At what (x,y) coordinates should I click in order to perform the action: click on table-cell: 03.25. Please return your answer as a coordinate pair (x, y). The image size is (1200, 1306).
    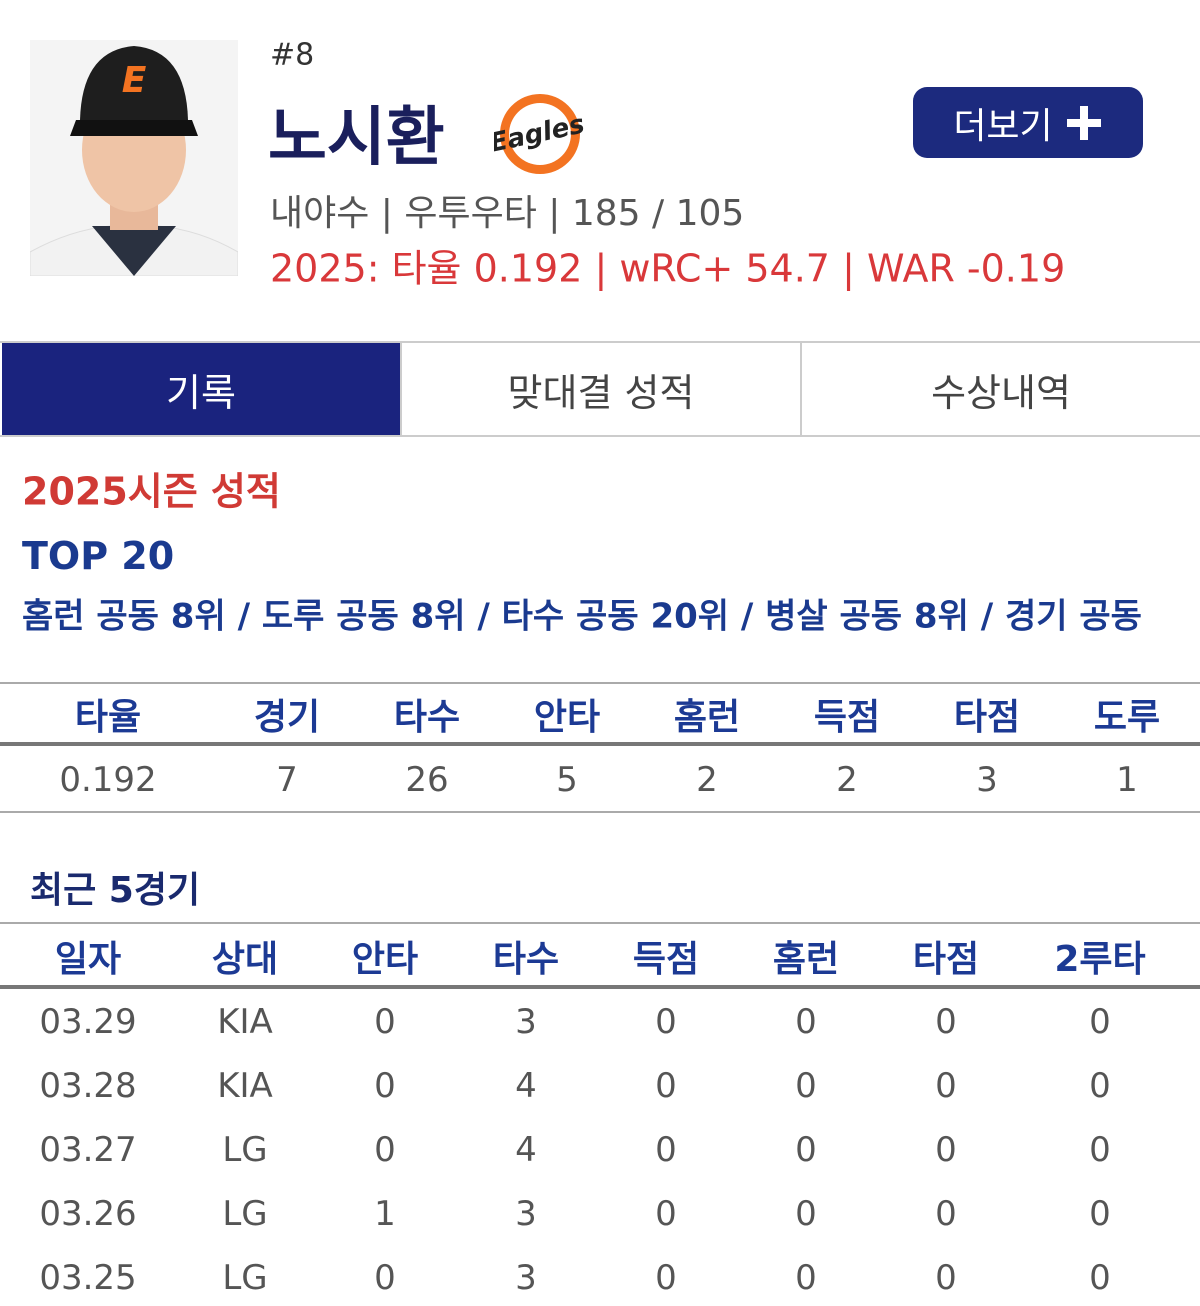
    Looking at the image, I should click on (88, 1278).